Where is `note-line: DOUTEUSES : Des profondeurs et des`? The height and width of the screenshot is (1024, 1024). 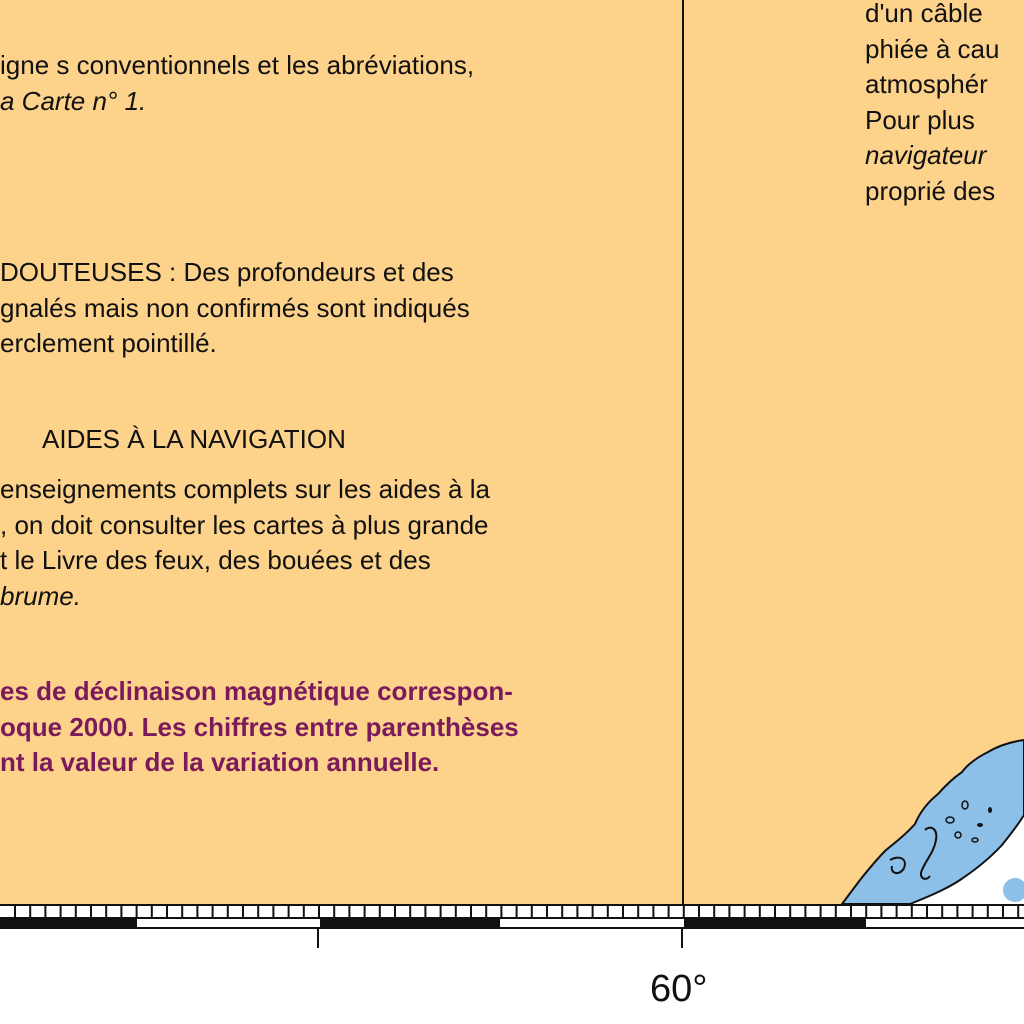 note-line: DOUTEUSES : Des profondeurs et des is located at coordinates (227, 272).